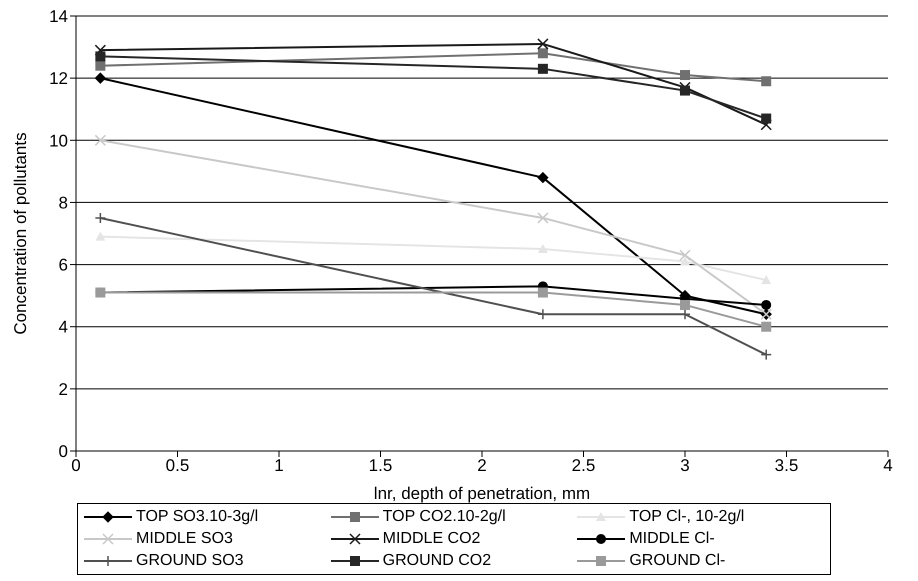  What do you see at coordinates (686, 517) in the screenshot?
I see `legend-label: TOP Cl-, 10-2g/l` at bounding box center [686, 517].